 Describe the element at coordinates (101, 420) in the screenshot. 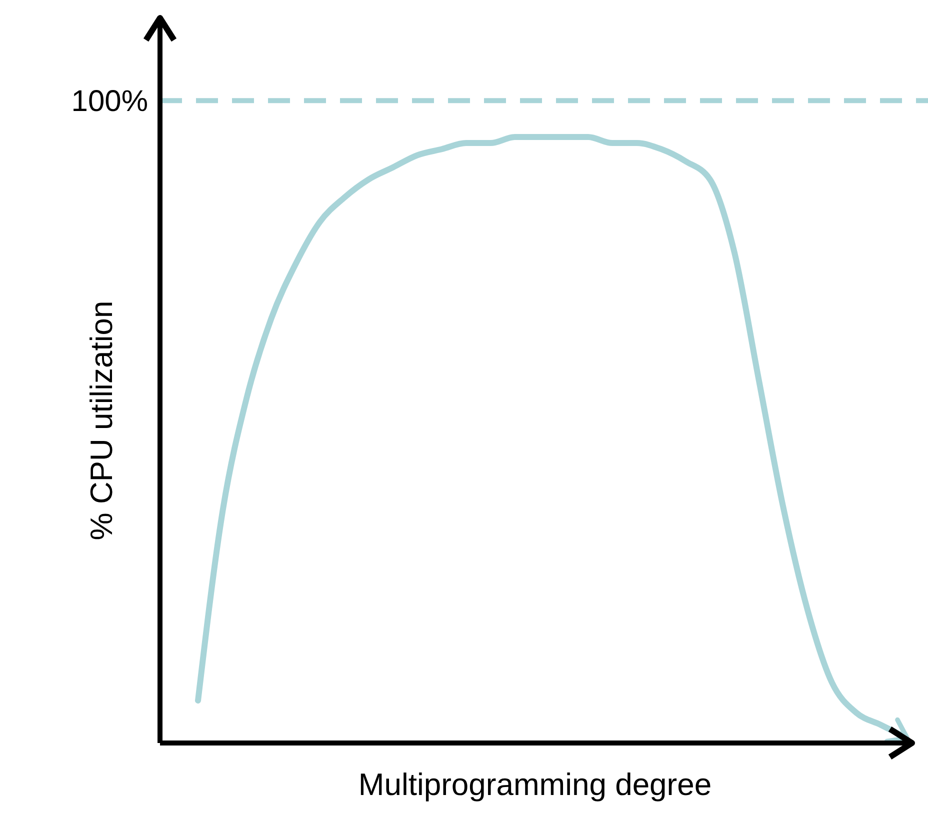

I see `y-axis-title: % CPU utilization` at that location.